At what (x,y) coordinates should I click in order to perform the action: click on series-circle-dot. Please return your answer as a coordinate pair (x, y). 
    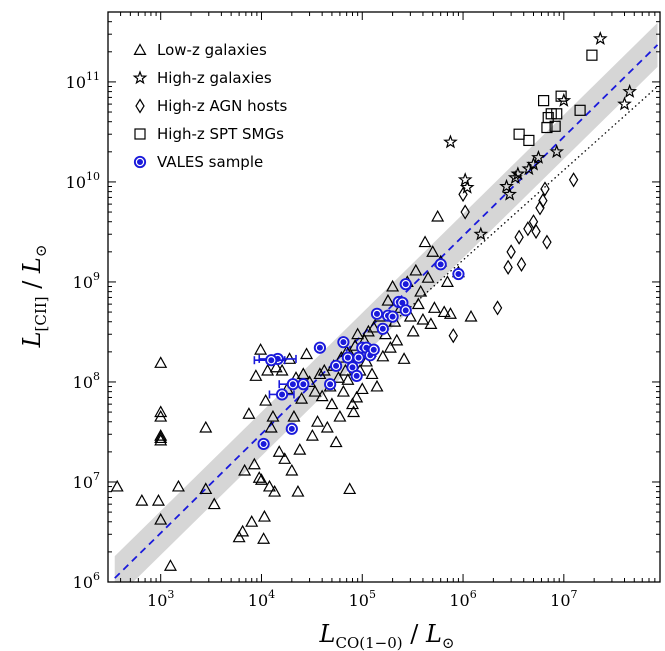
    Looking at the image, I should click on (359, 354).